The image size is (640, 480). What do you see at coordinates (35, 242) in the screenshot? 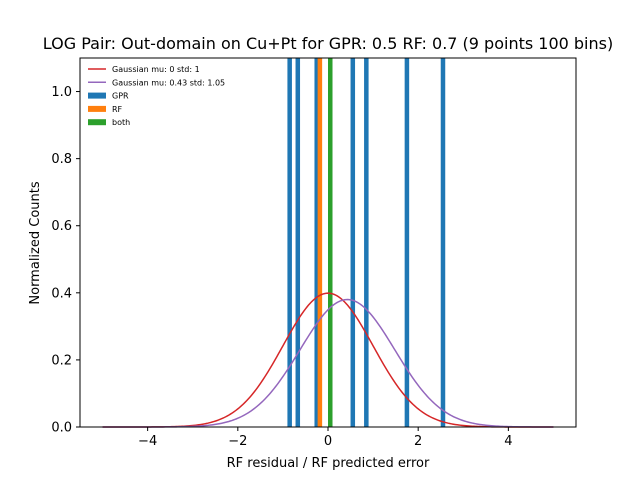
I see `y-axis-label: Normalized Counts` at bounding box center [35, 242].